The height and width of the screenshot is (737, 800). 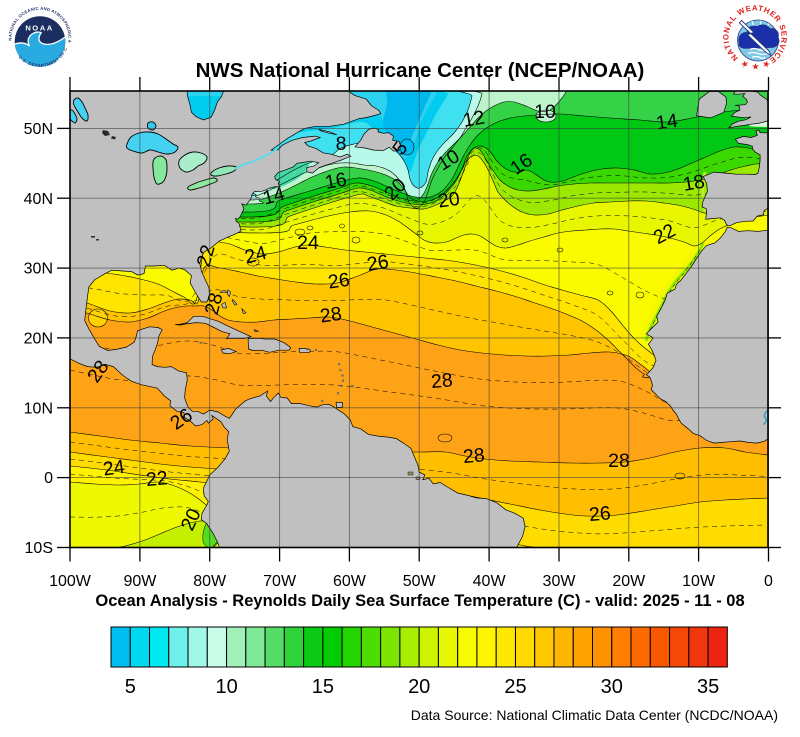 What do you see at coordinates (39, 548) in the screenshot?
I see `svg-text: 10S` at bounding box center [39, 548].